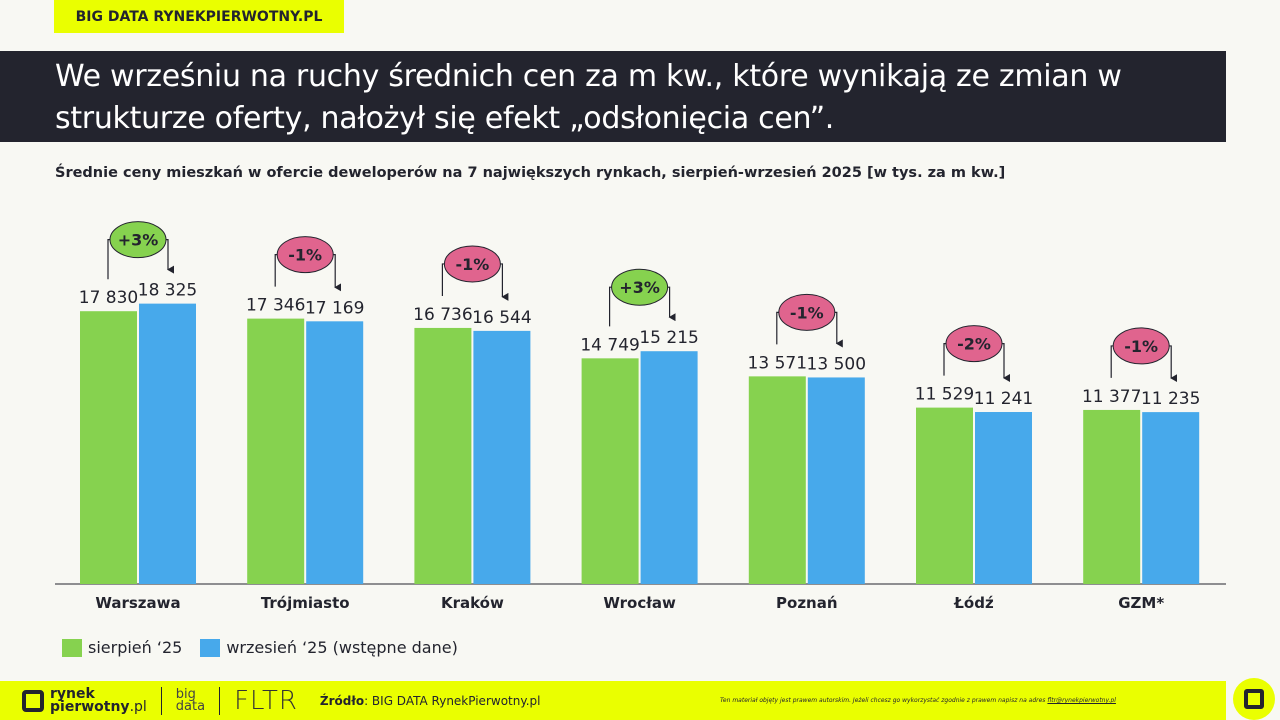 This screenshot has width=1280, height=720. What do you see at coordinates (342, 647) in the screenshot?
I see `legend-label: wrzesień ‘25 (wstępne dane)` at bounding box center [342, 647].